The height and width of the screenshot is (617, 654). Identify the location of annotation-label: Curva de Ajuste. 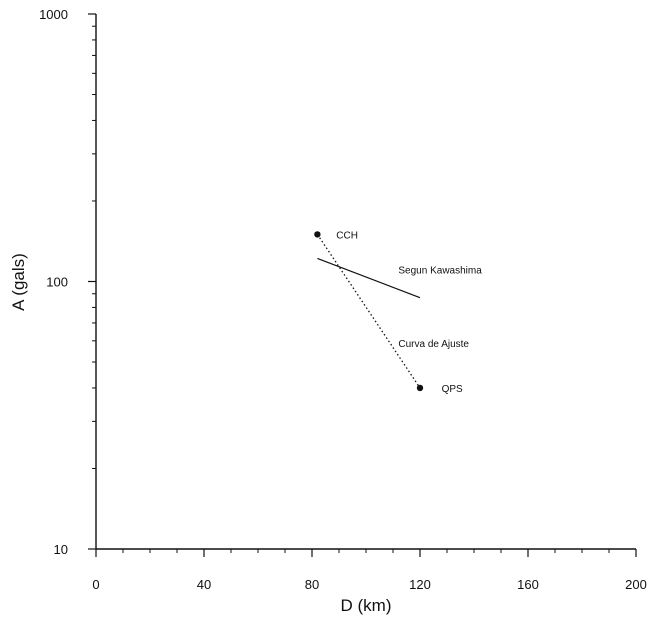
(433, 344).